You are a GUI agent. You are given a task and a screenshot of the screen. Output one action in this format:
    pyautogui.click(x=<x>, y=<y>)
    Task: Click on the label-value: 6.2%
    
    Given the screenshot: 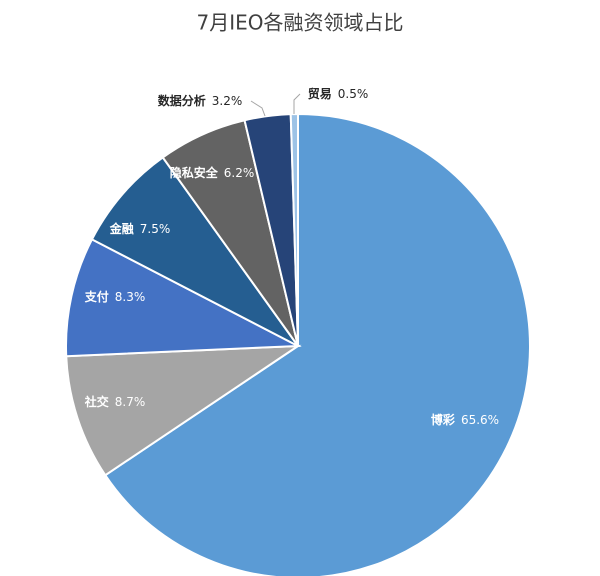 What is the action you would take?
    pyautogui.click(x=239, y=173)
    